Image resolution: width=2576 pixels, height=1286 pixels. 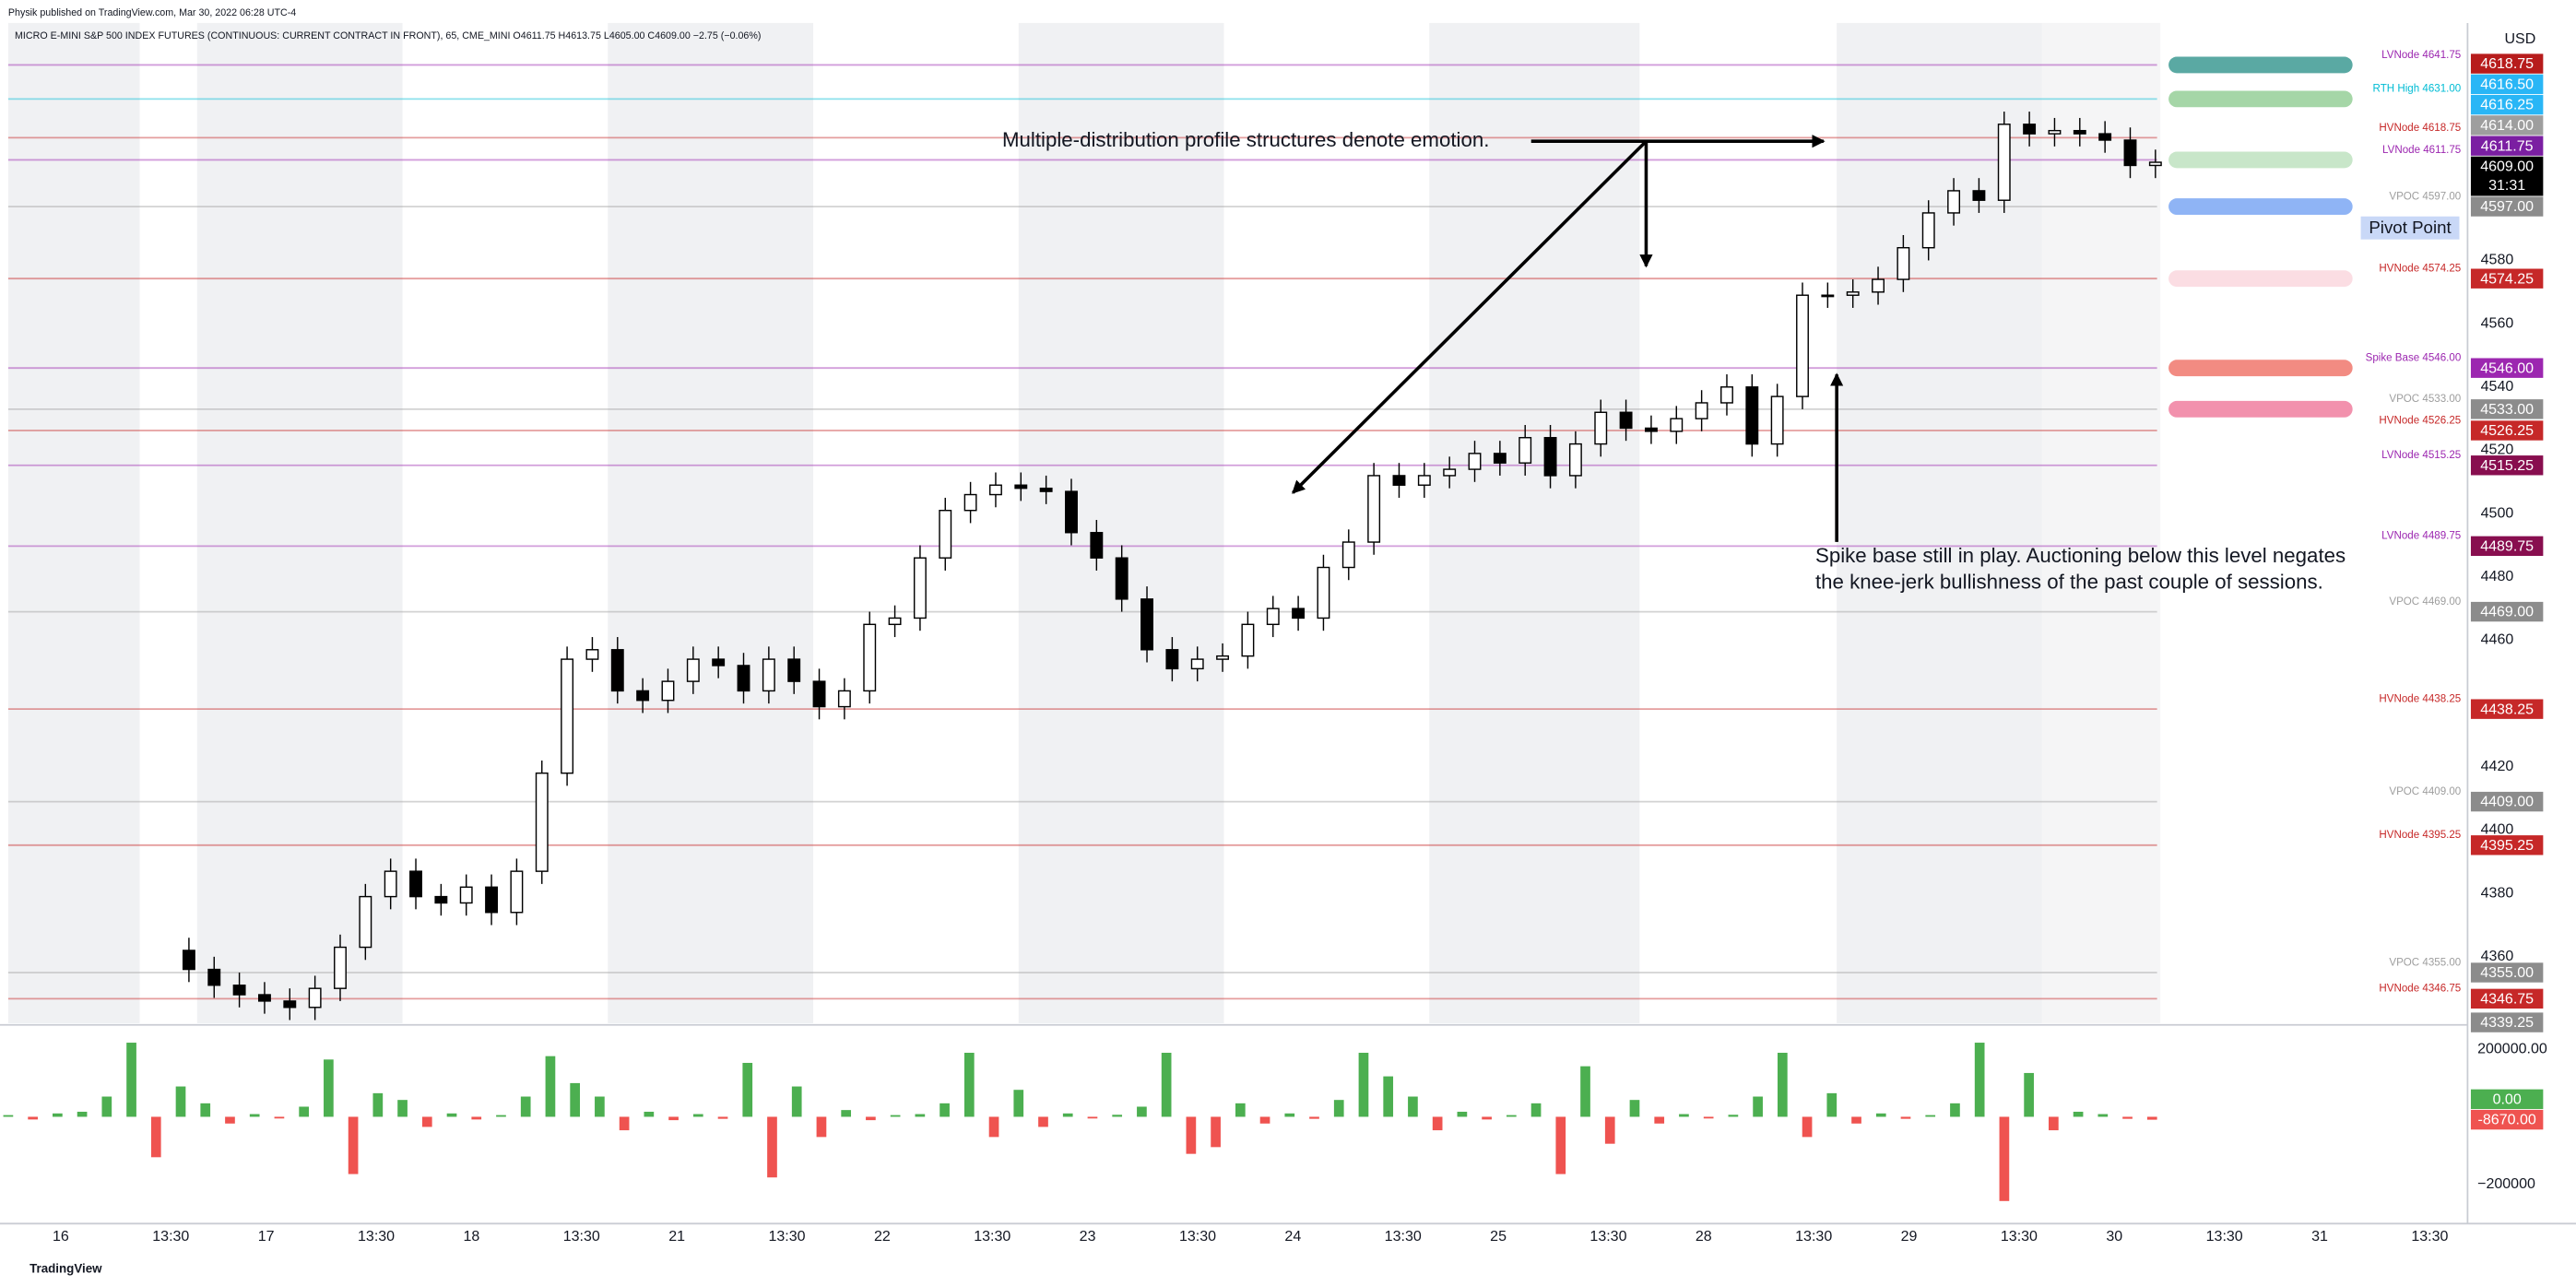 What do you see at coordinates (2497, 260) in the screenshot?
I see `y-tick-label: 4580` at bounding box center [2497, 260].